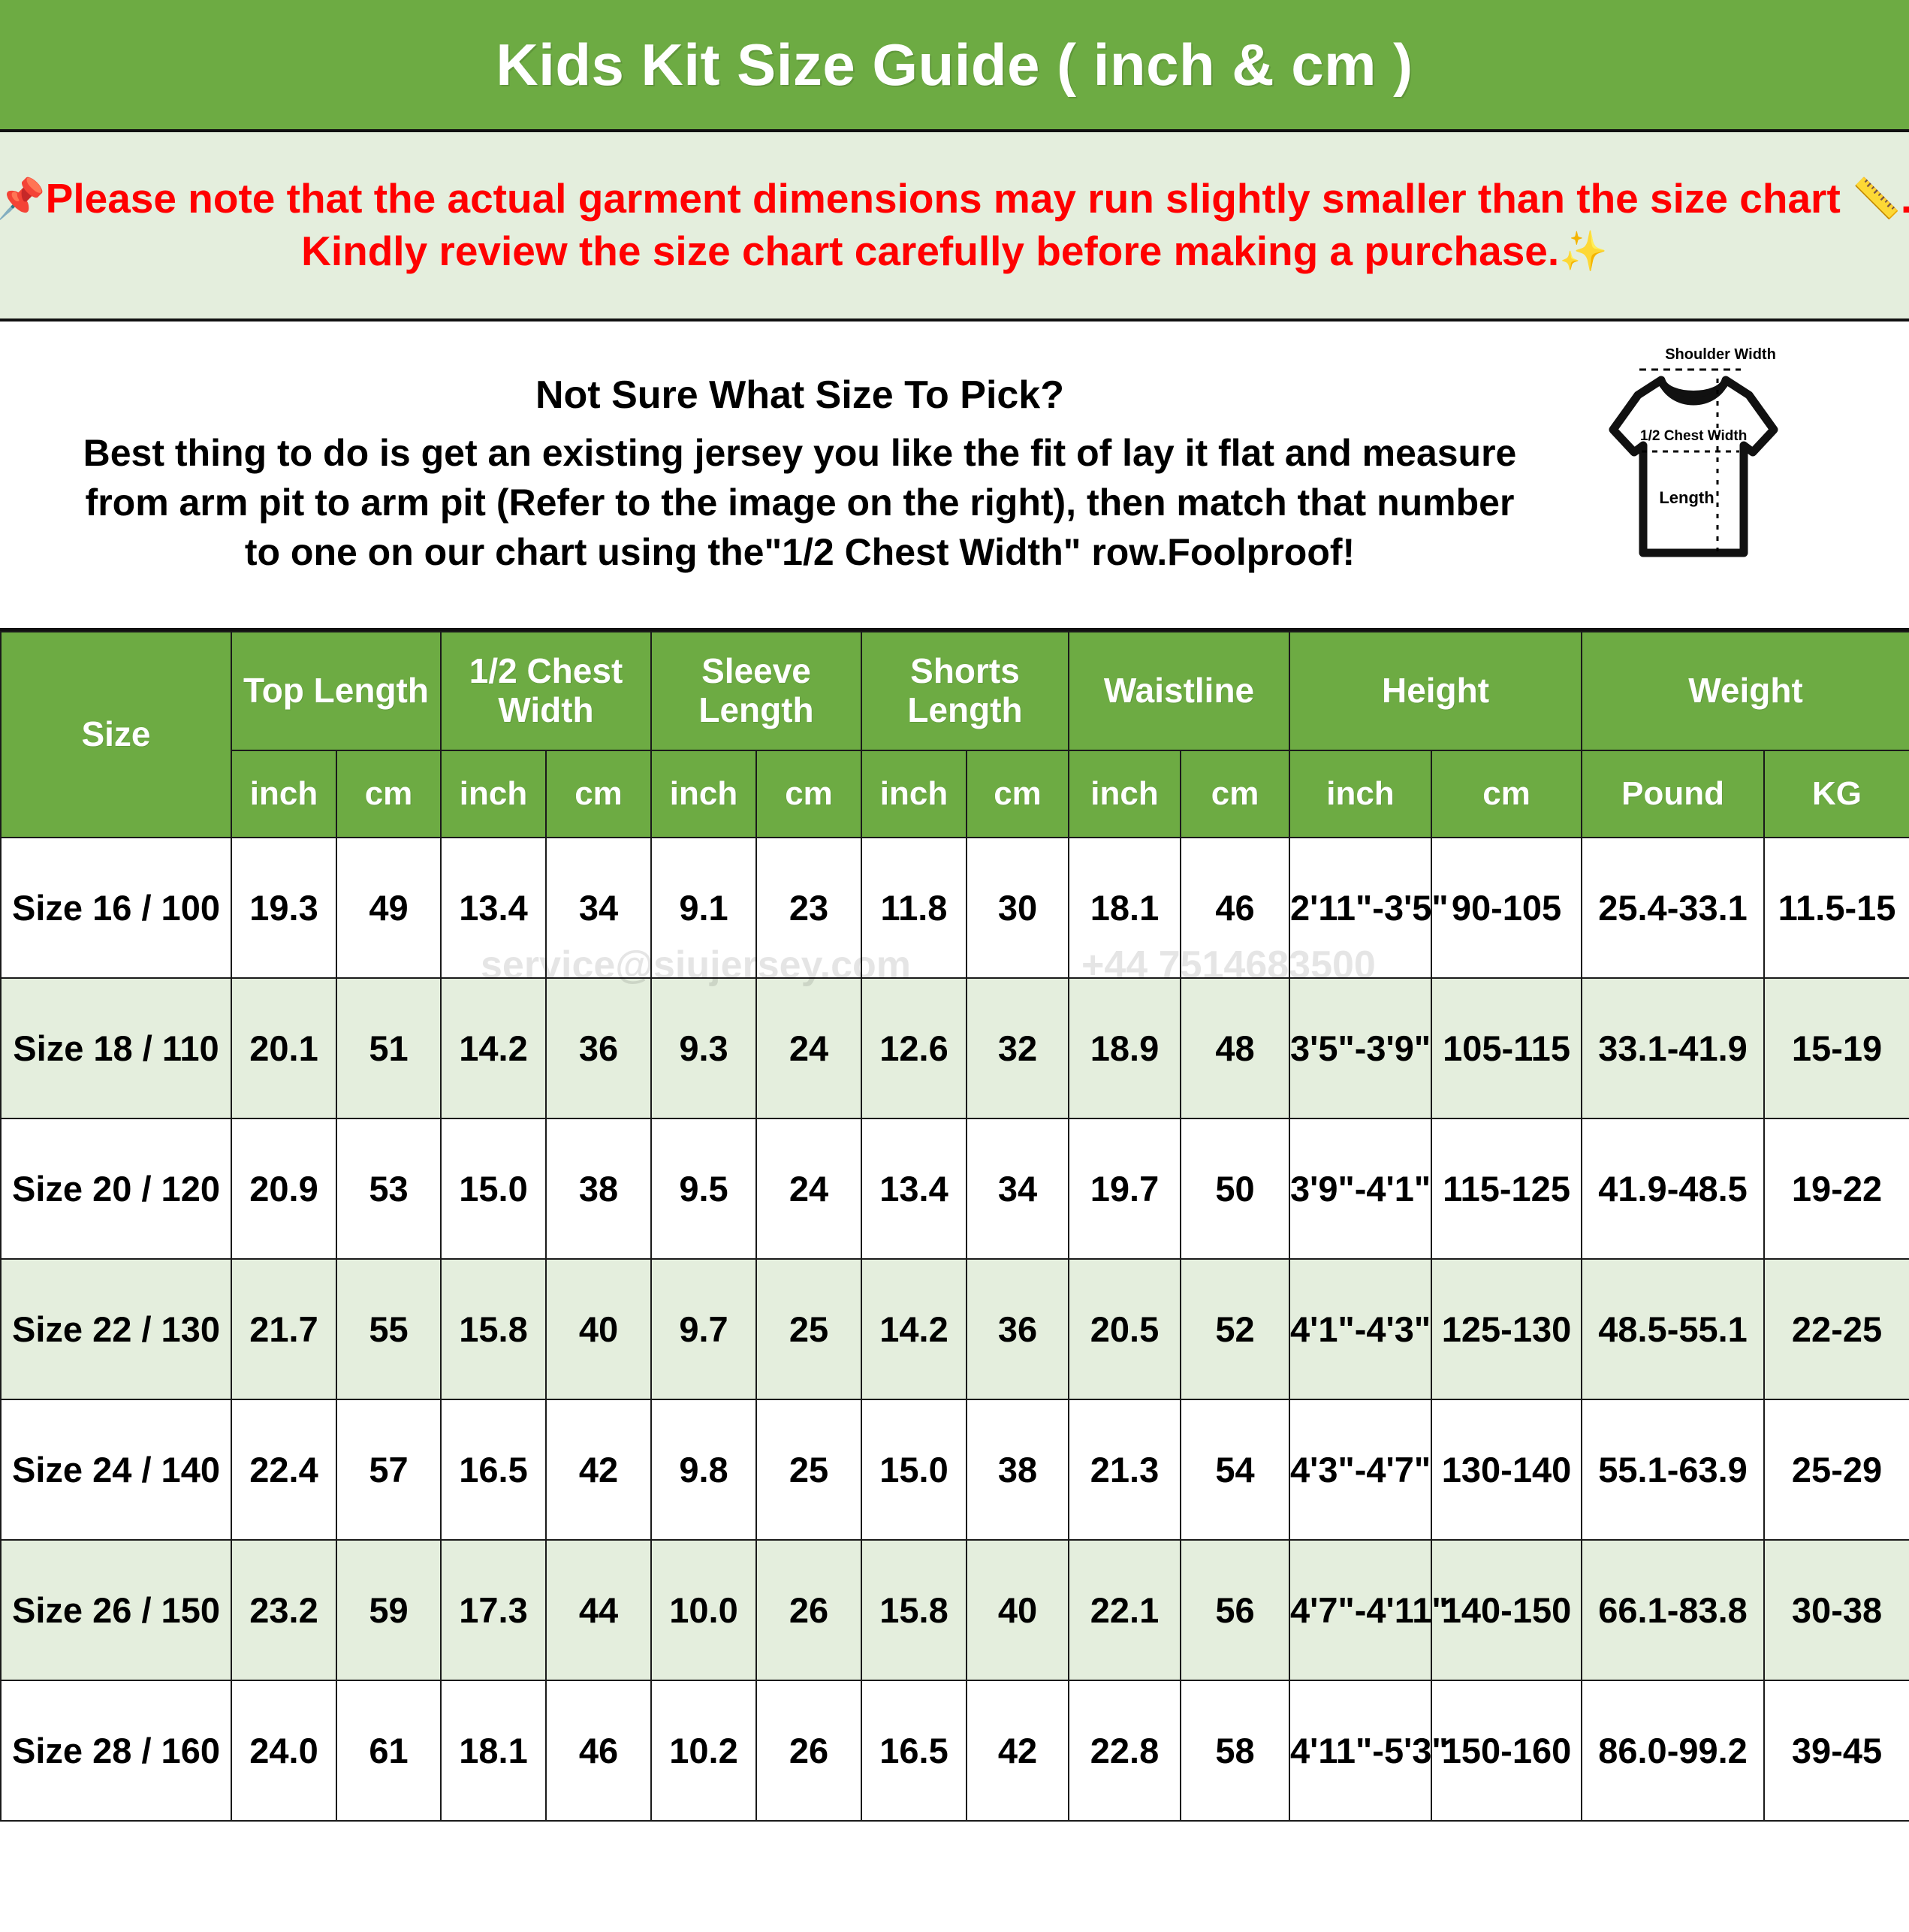 The image size is (1909, 1932). Describe the element at coordinates (1876, 199) in the screenshot. I see `ruler-icon: 📏` at that location.